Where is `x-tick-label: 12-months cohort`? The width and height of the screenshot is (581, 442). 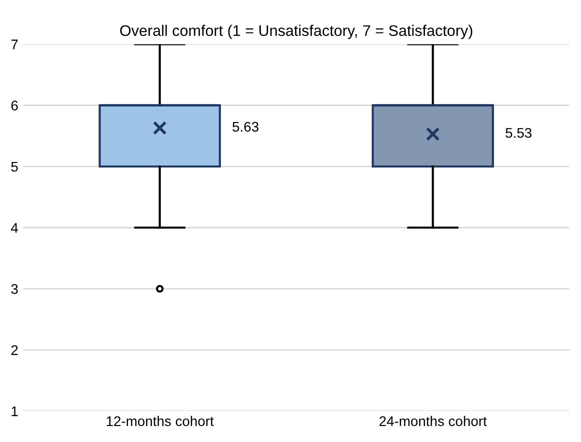 x-tick-label: 12-months cohort is located at coordinates (160, 421).